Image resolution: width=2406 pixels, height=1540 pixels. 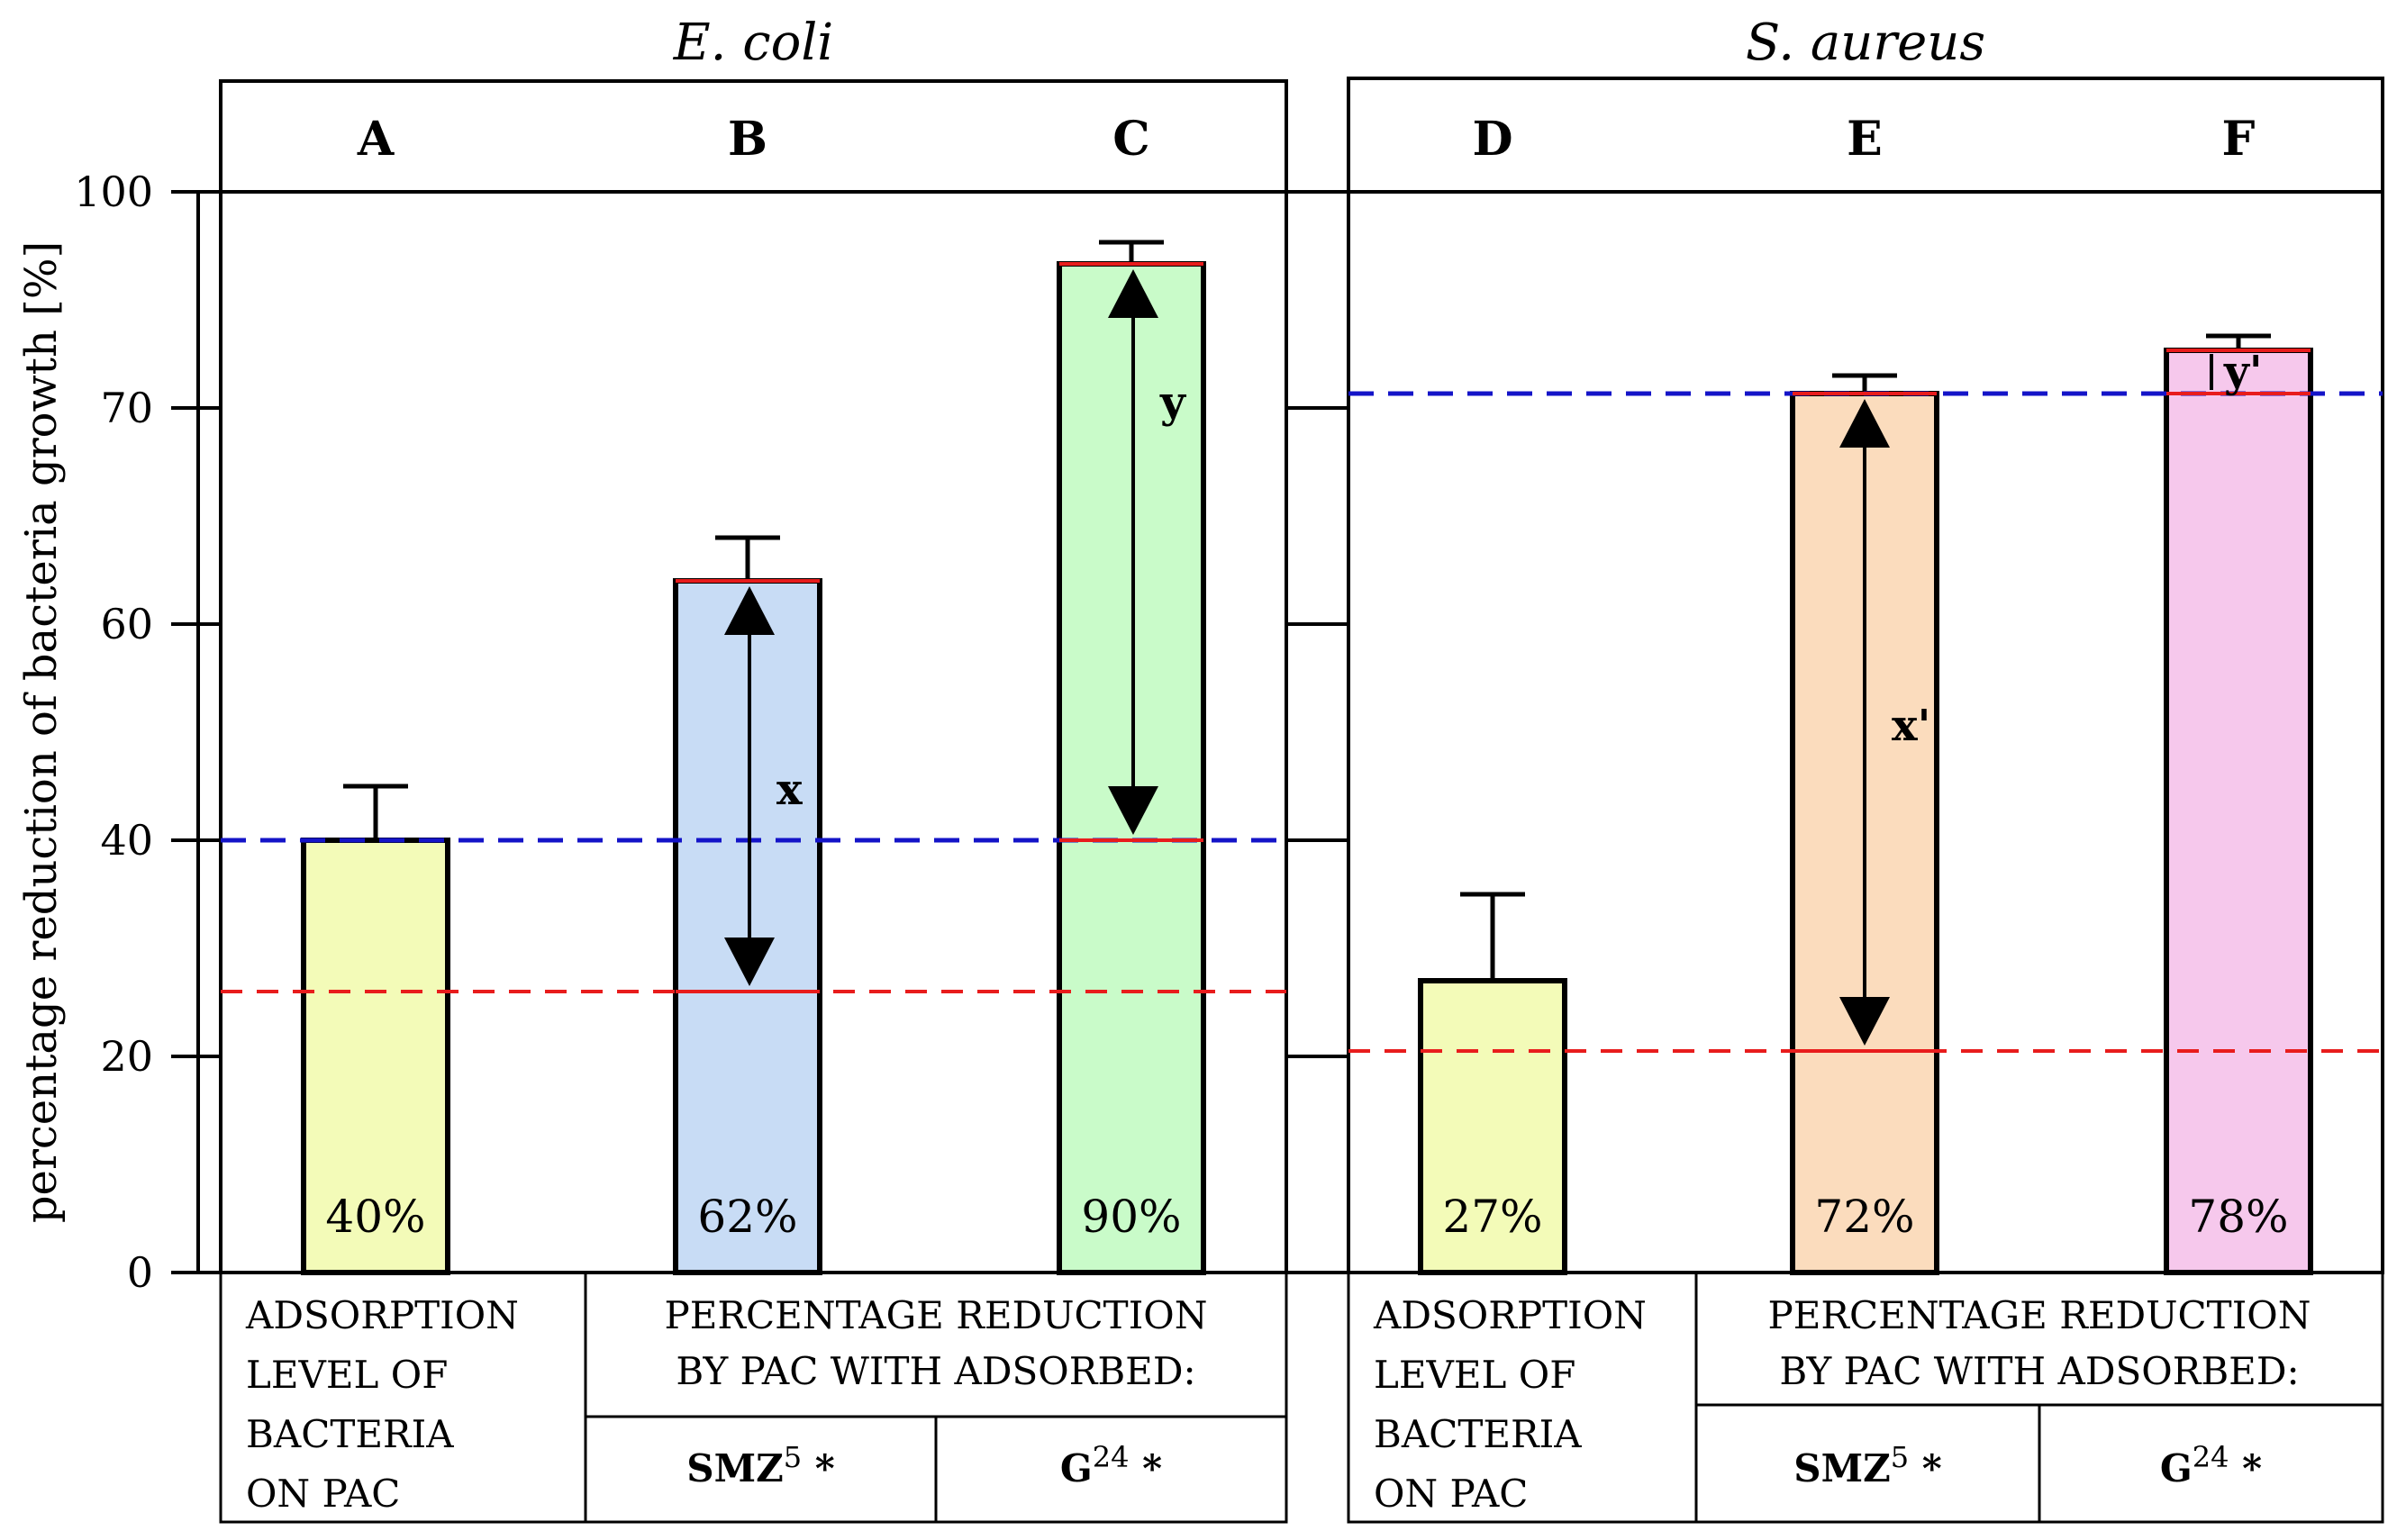 What do you see at coordinates (747, 1217) in the screenshot?
I see `bar-value-label: 62%` at bounding box center [747, 1217].